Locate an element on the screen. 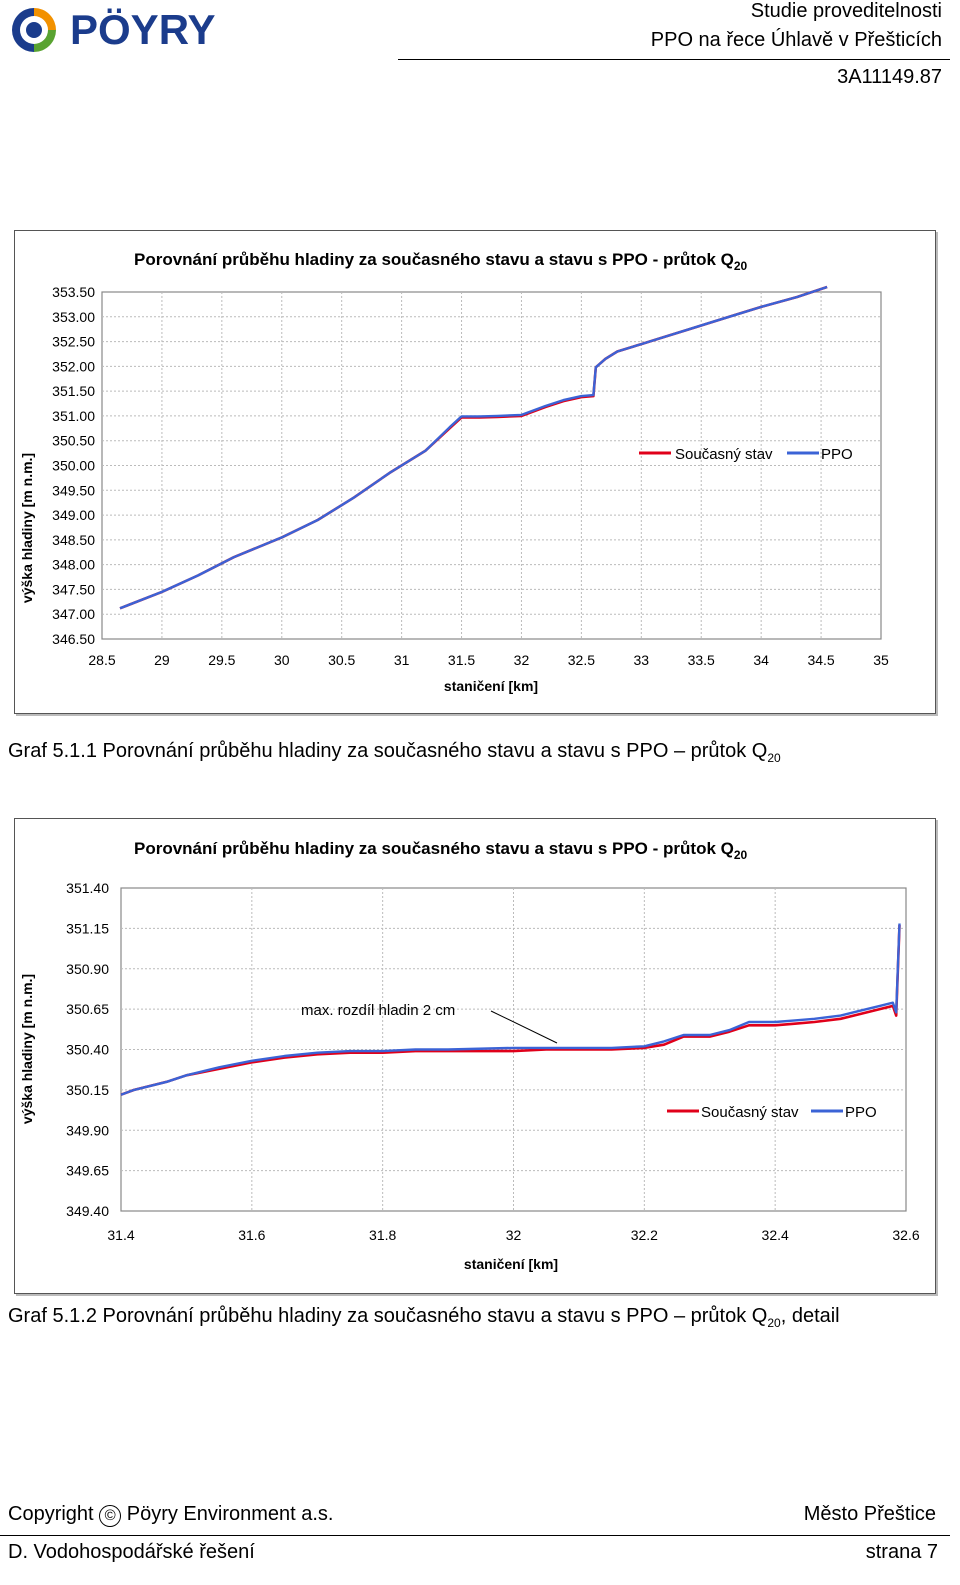 The height and width of the screenshot is (1585, 960). x-tick-label: 31.5 is located at coordinates (461, 660).